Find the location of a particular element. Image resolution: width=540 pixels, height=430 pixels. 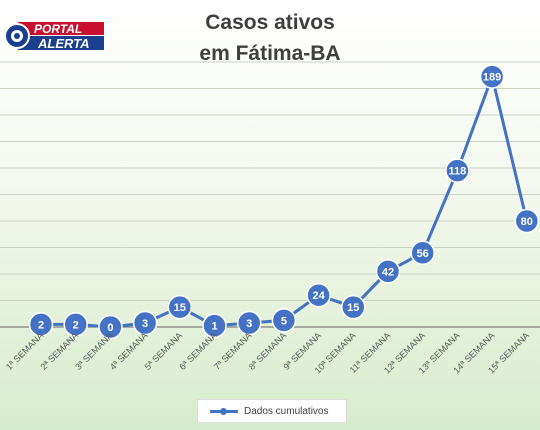

legend-line-marker-icon is located at coordinates (224, 411).